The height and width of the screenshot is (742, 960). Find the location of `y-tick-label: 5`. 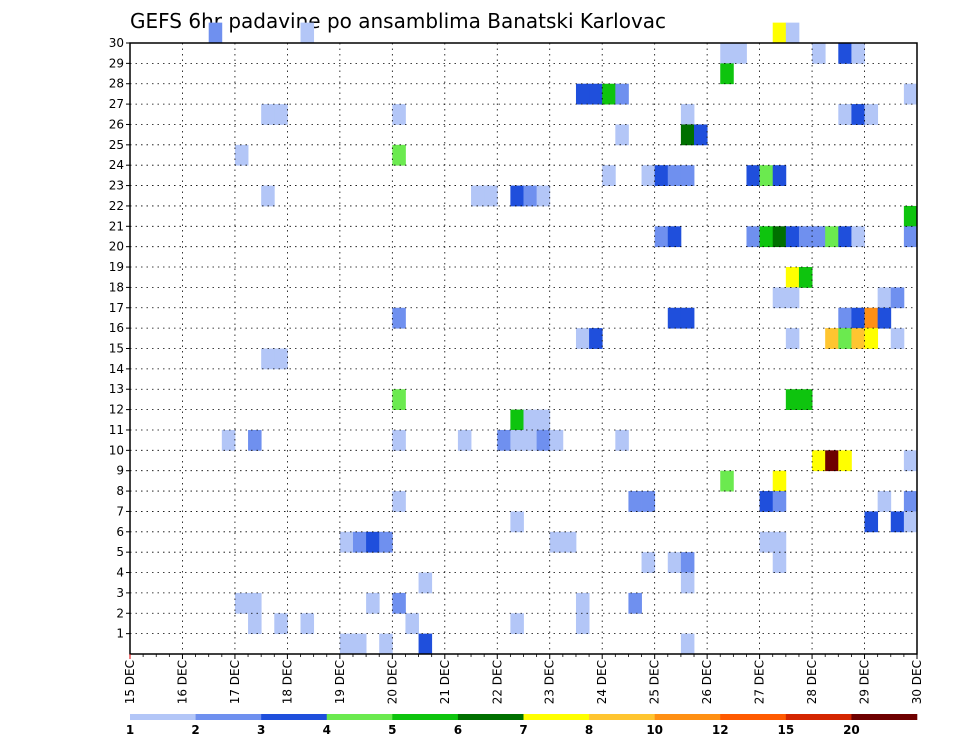

y-tick-label: 5 is located at coordinates (120, 552).